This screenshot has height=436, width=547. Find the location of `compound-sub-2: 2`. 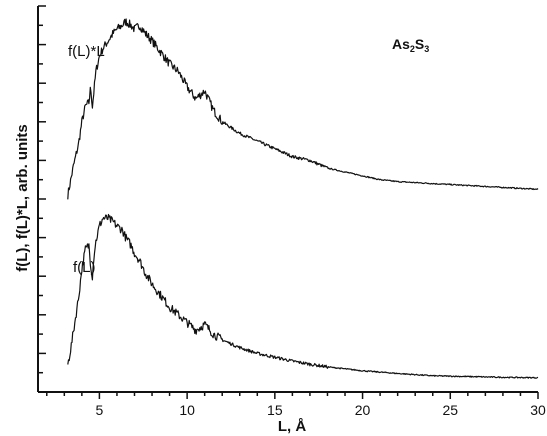

compound-sub-2: 2 is located at coordinates (412, 49).